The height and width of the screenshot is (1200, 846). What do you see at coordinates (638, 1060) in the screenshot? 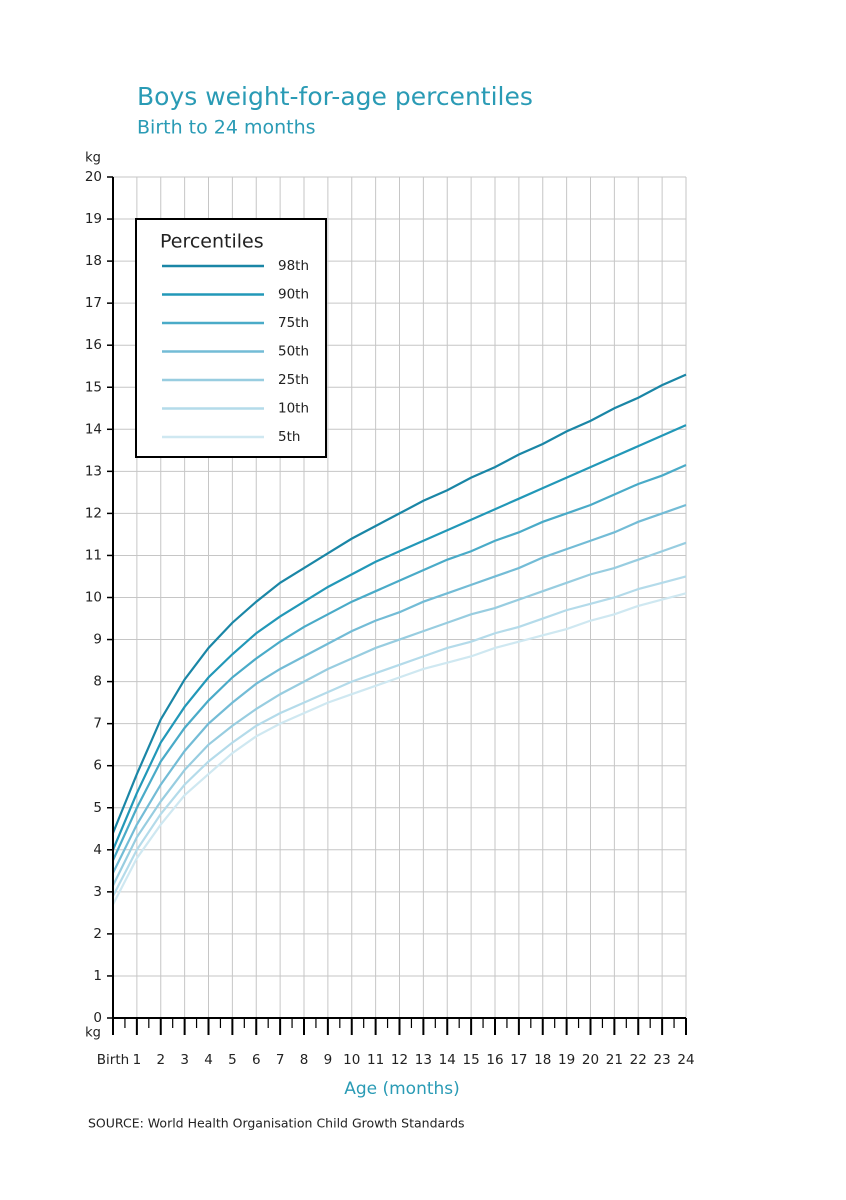
I see `x-tick-label: 22` at bounding box center [638, 1060].